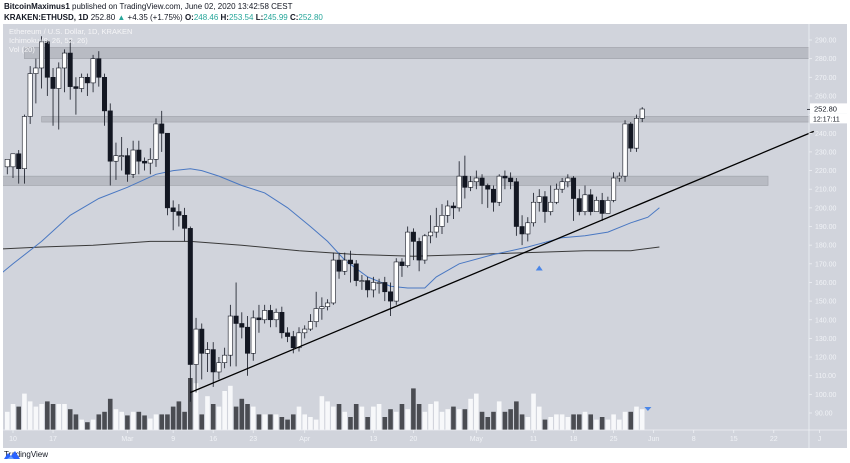  What do you see at coordinates (824, 414) in the screenshot?
I see `price-tick: 90.00` at bounding box center [824, 414].